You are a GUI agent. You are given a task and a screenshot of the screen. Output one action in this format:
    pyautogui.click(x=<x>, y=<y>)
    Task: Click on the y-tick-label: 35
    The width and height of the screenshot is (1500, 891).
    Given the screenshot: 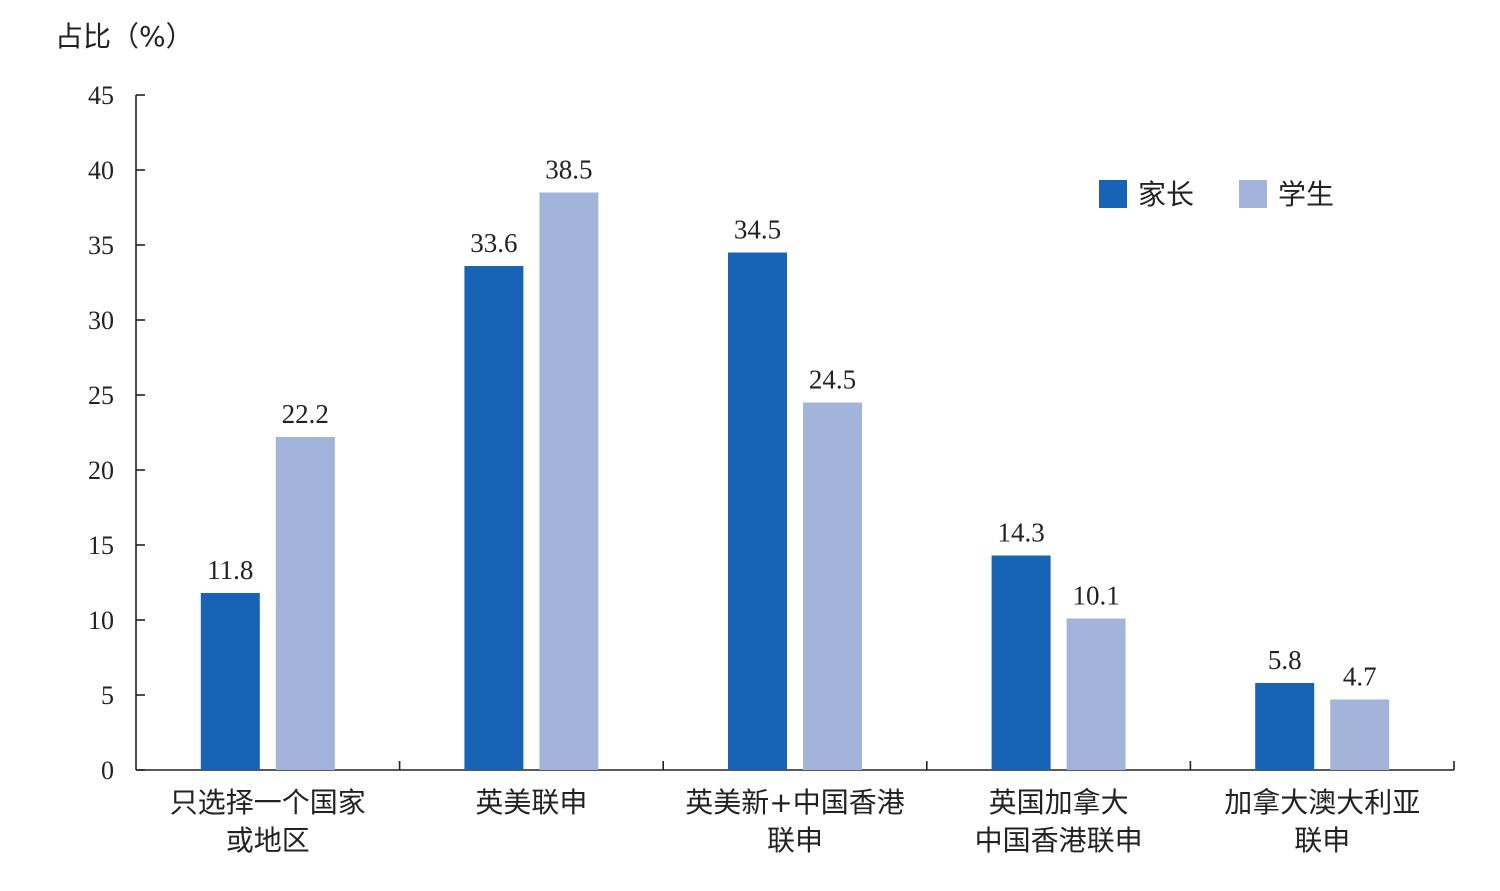 What is the action you would take?
    pyautogui.click(x=101, y=245)
    